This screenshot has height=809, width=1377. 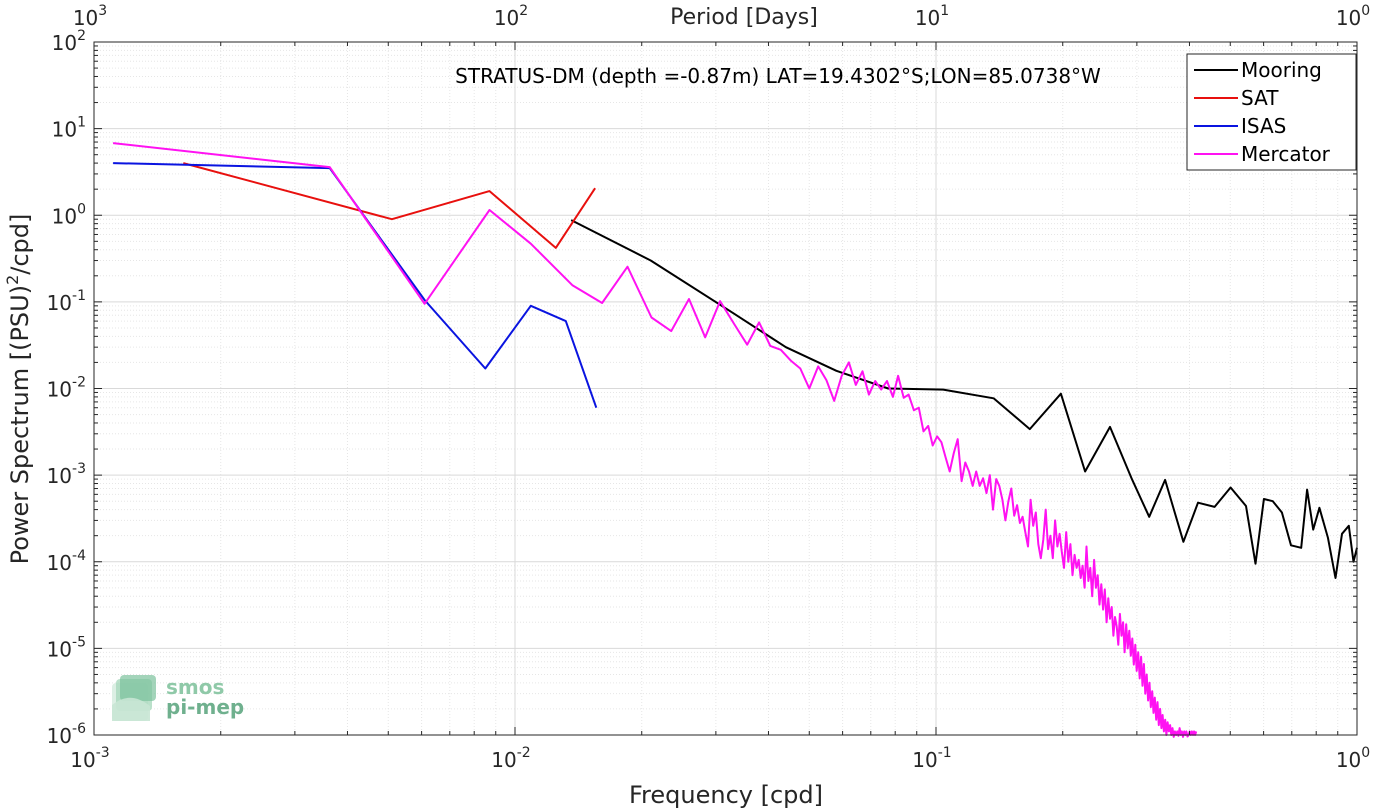 What do you see at coordinates (1353, 758) in the screenshot?
I see `x-tick-label: 10⁰` at bounding box center [1353, 758].